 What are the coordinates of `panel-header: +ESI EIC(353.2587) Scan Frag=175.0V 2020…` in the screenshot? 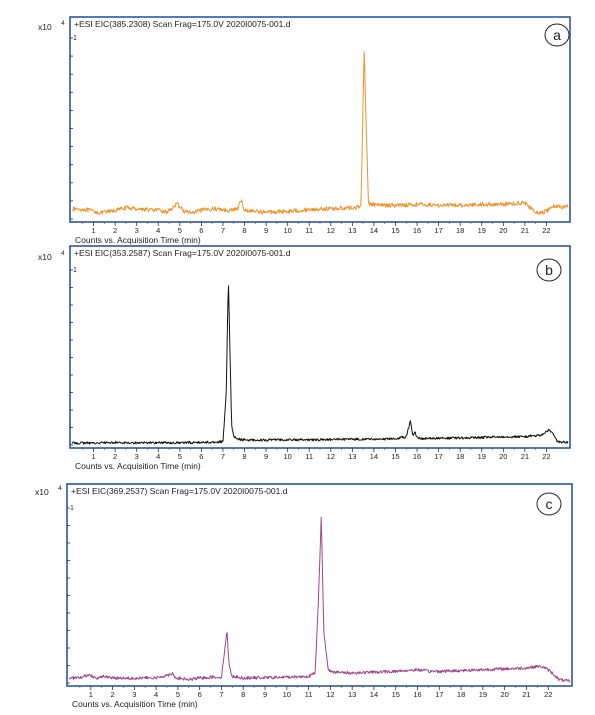 It's located at (182, 253).